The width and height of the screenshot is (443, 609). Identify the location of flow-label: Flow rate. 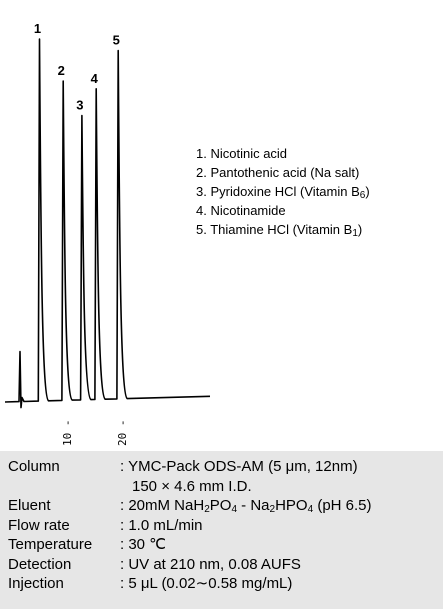
(39, 525).